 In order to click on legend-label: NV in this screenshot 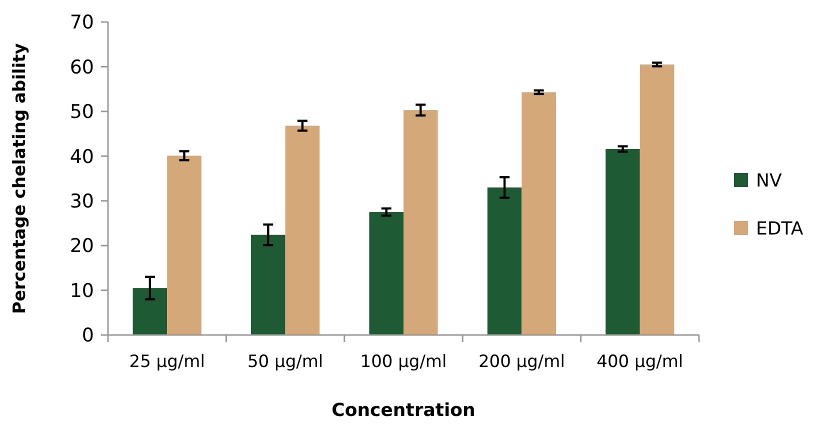, I will do `click(769, 181)`.